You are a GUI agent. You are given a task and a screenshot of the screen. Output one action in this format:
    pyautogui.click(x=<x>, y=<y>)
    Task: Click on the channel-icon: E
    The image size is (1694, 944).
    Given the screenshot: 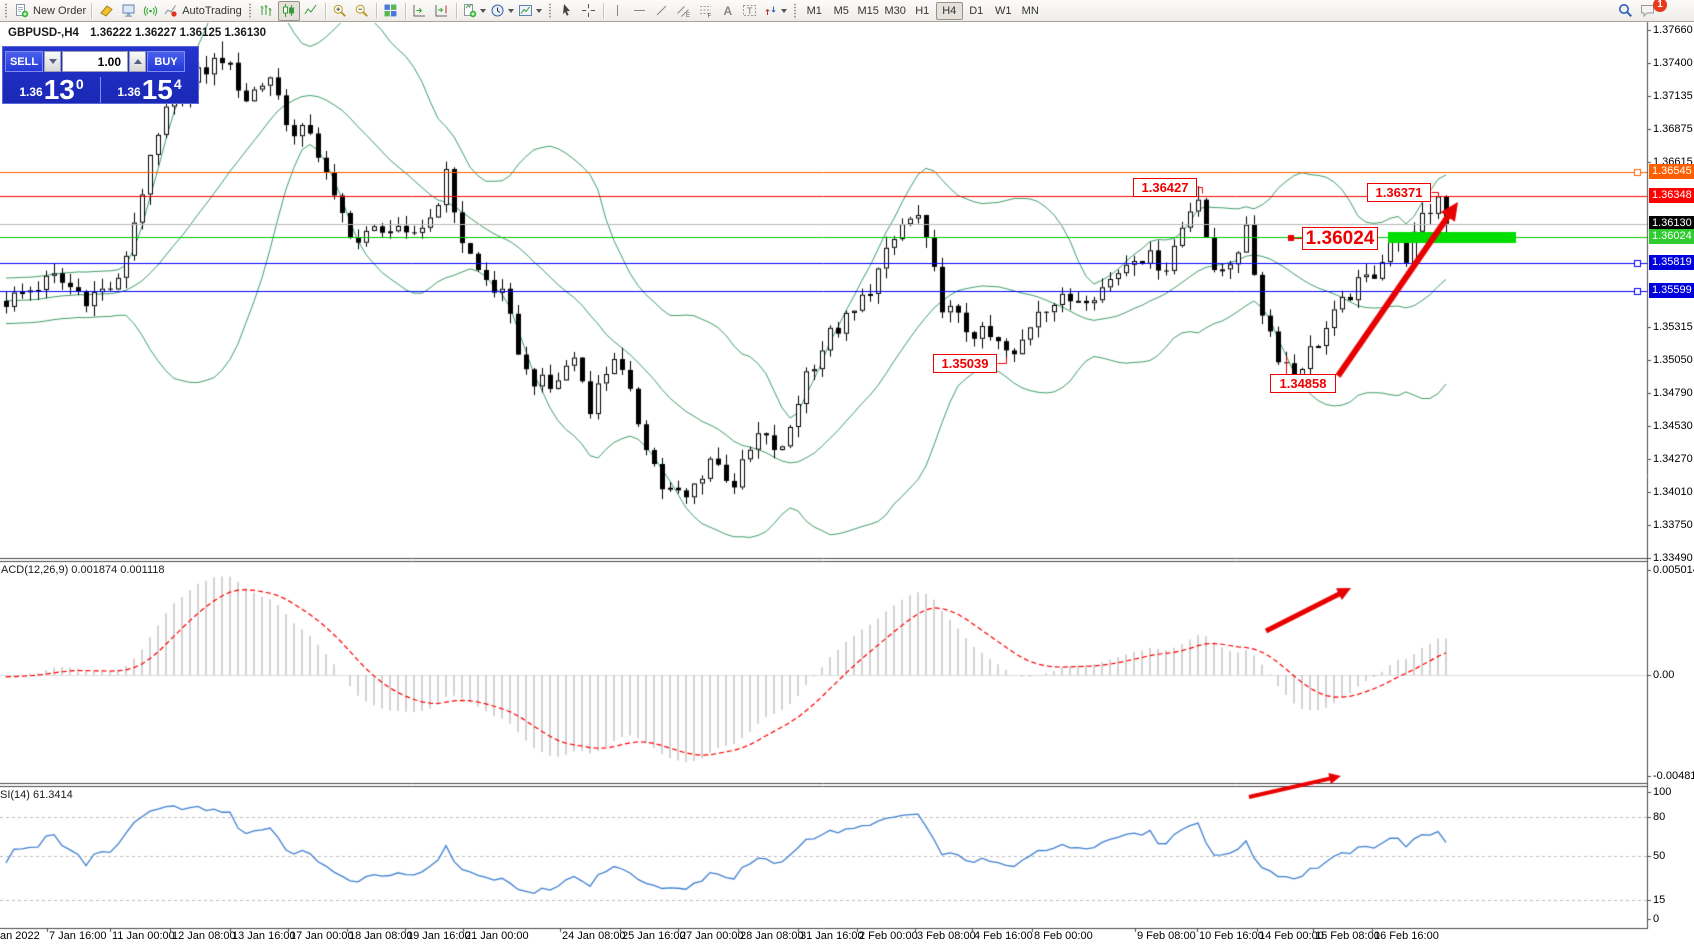 What is the action you would take?
    pyautogui.click(x=683, y=12)
    